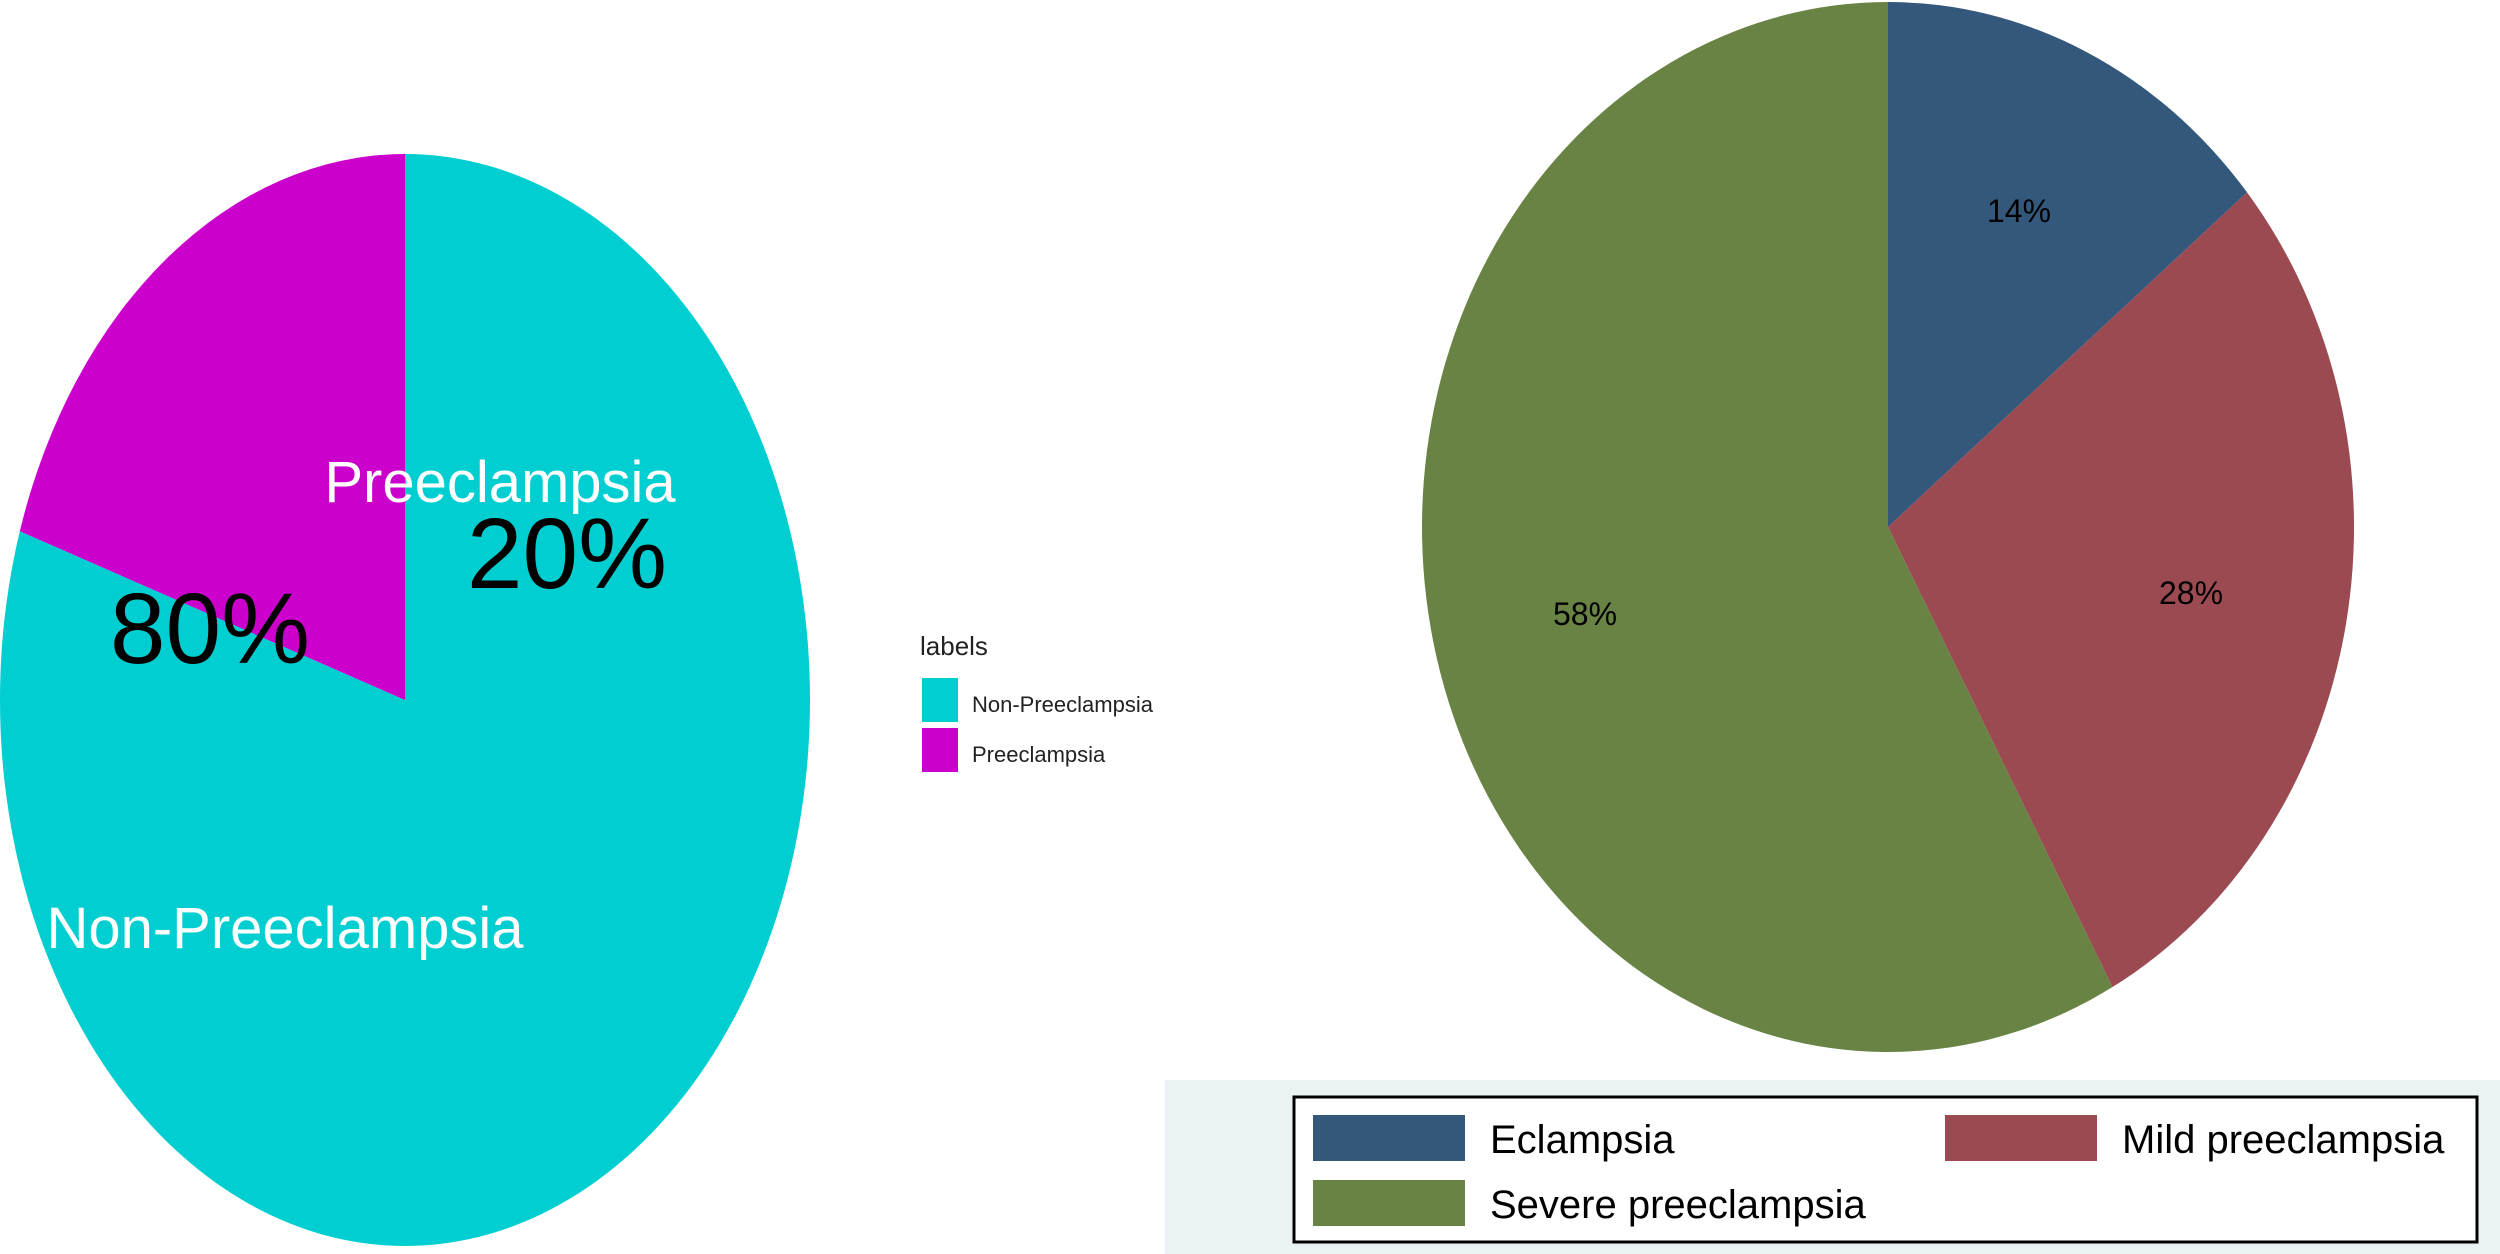 This screenshot has height=1254, width=2500. Describe the element at coordinates (1585, 614) in the screenshot. I see `slice-value-label-severe-preeclampsia: 58%` at that location.